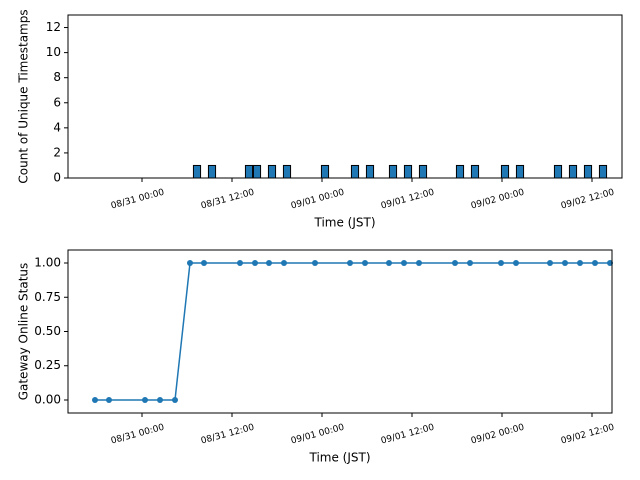 Image resolution: width=640 pixels, height=480 pixels. What do you see at coordinates (47, 399) in the screenshot?
I see `y-tick-label: 0.00` at bounding box center [47, 399].